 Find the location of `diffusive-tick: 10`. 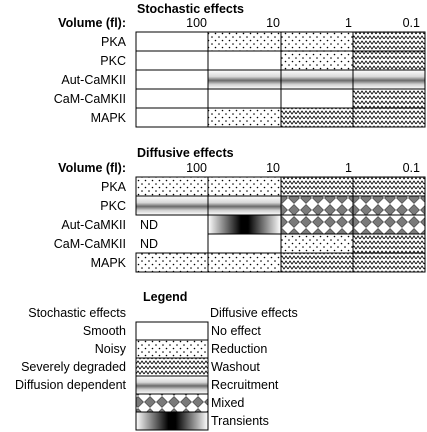

diffusive-tick: 10 is located at coordinates (273, 168).